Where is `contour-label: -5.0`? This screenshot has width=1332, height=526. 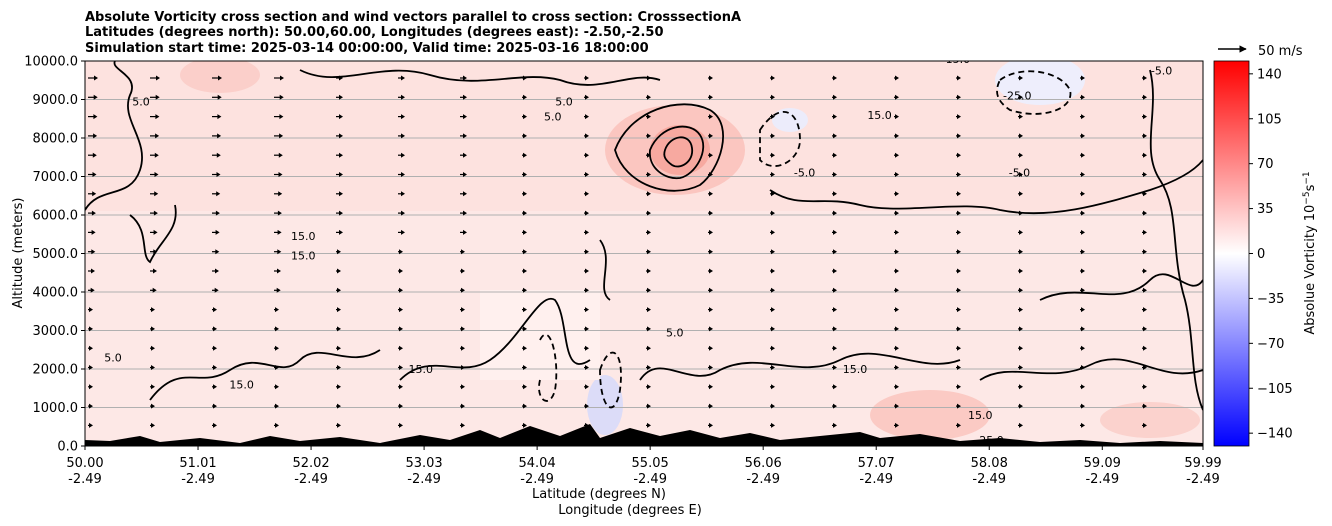
contour-label: -5.0 is located at coordinates (1161, 70).